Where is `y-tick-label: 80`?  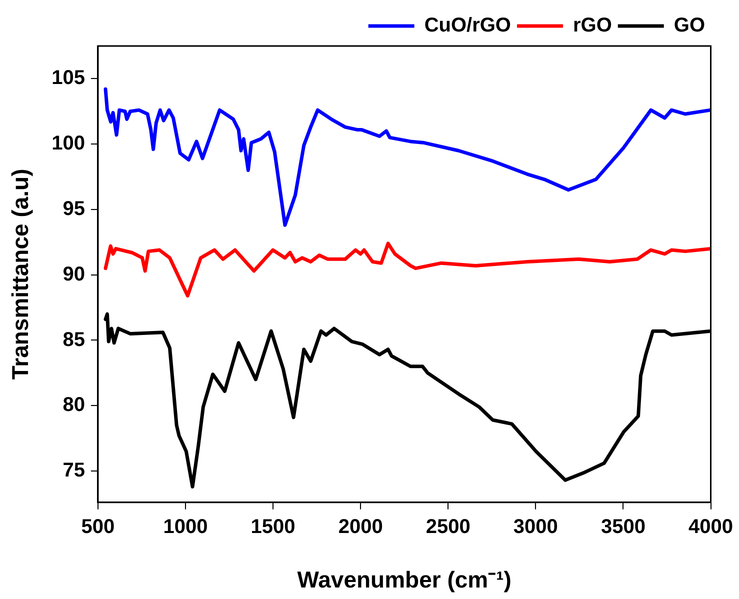
y-tick-label: 80 is located at coordinates (73, 405).